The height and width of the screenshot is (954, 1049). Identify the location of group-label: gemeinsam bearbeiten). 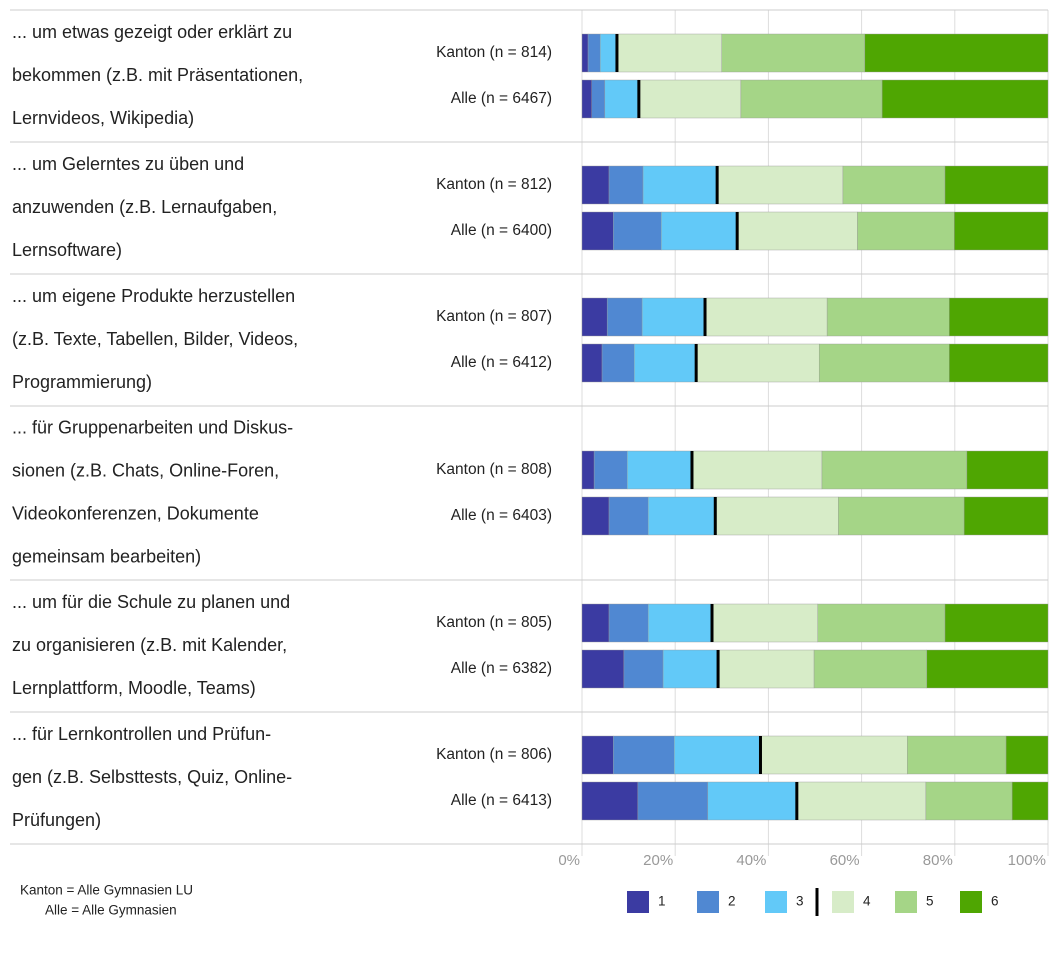
(106, 556).